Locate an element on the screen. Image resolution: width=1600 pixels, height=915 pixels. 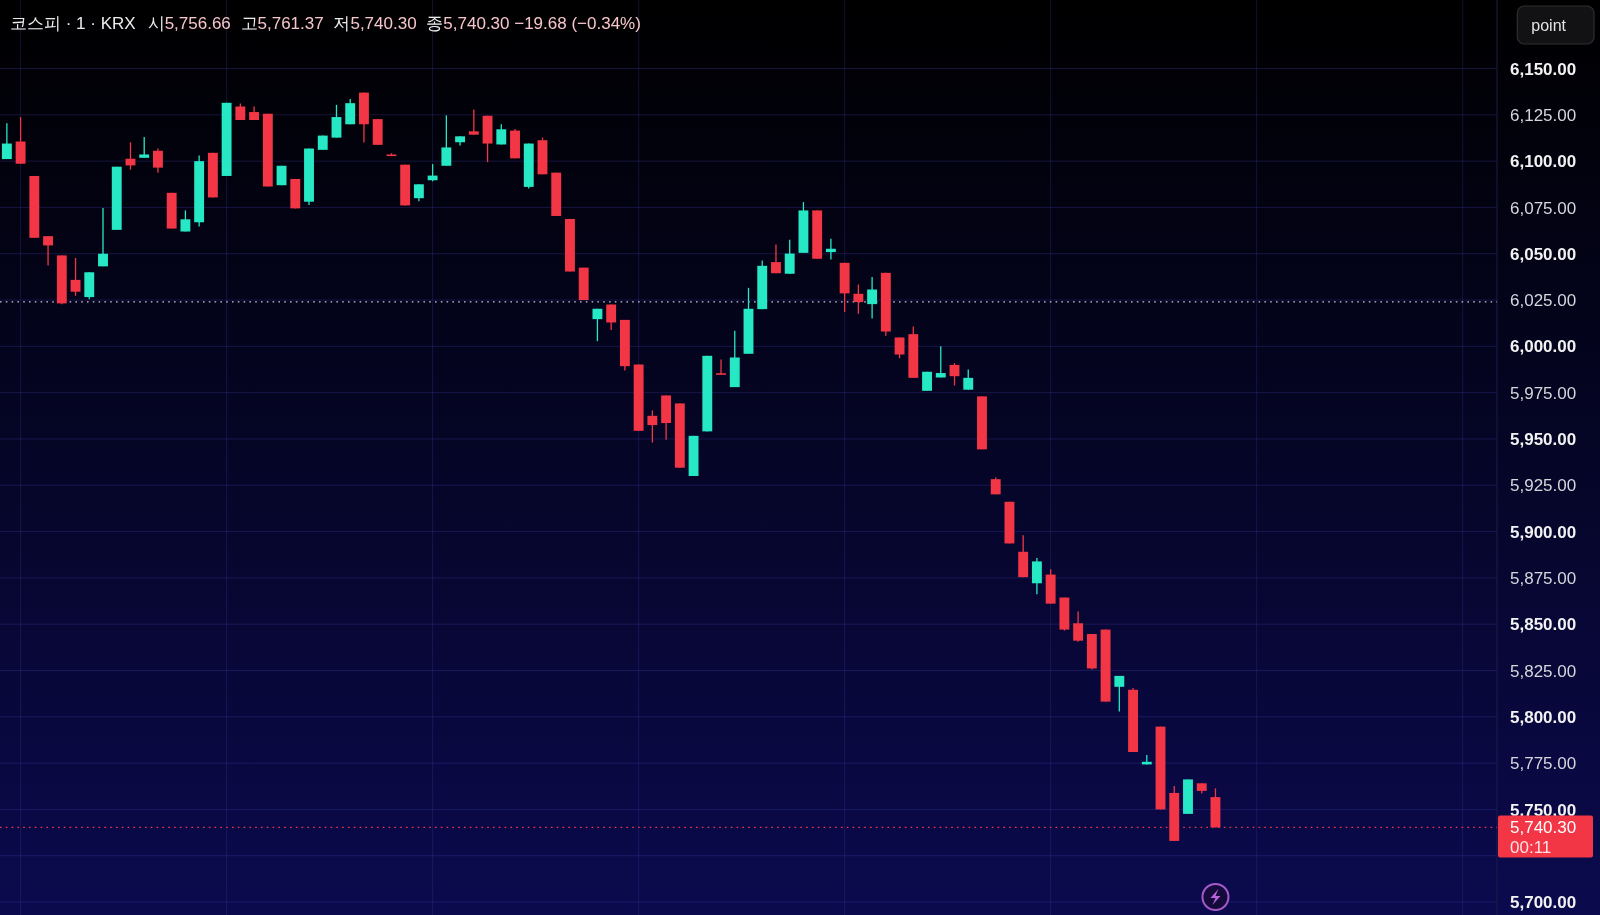
y-tick-label: 6,050.00 is located at coordinates (1543, 254).